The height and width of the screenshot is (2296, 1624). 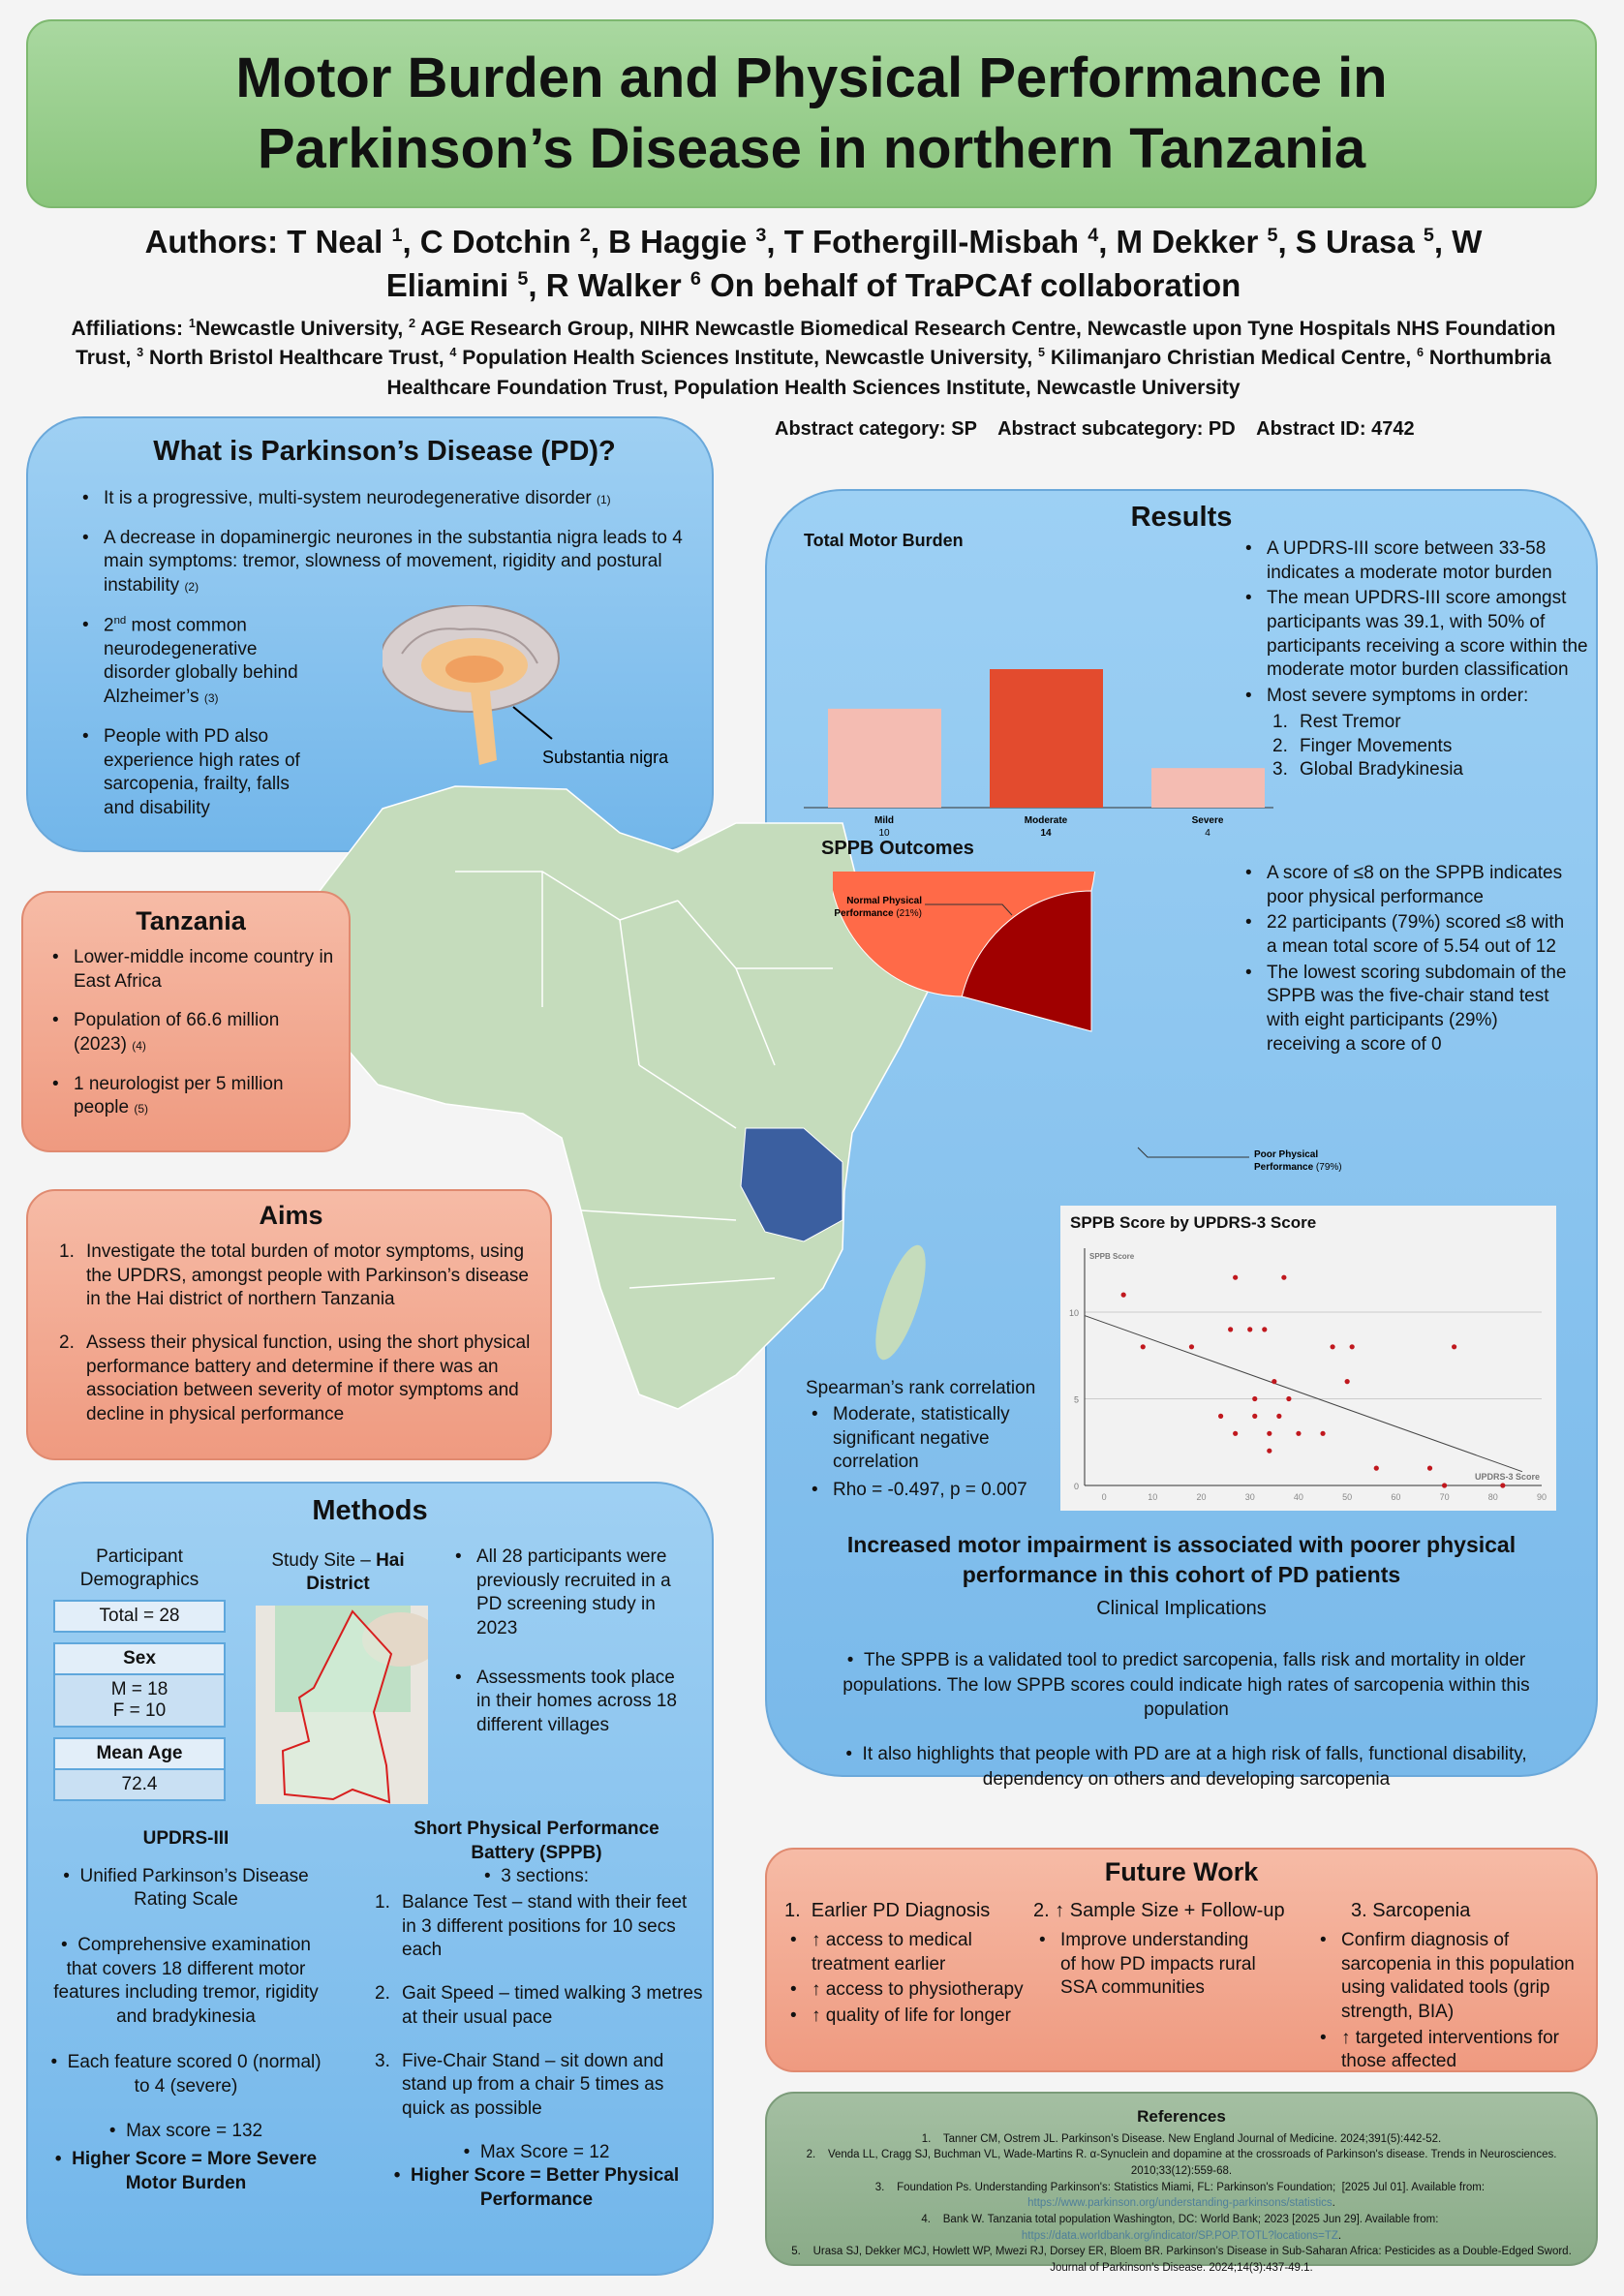 I want to click on future-col-heading: 3. Sarcopenia, so click(x=1411, y=1910).